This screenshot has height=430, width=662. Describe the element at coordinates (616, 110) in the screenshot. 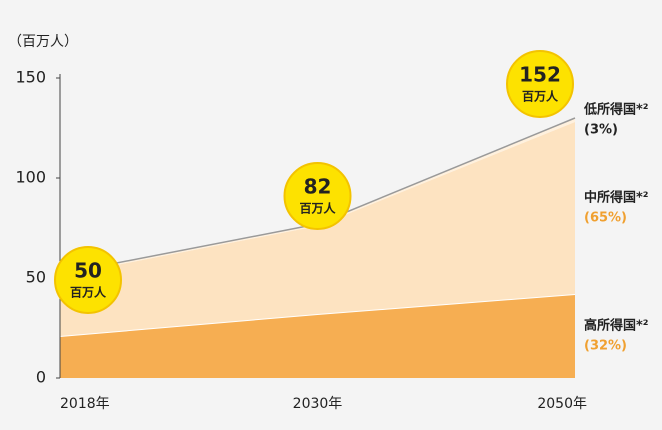

I see `legend-label: 低所得国*²` at that location.